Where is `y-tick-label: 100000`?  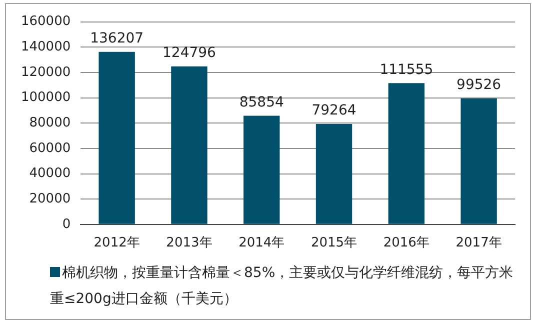
y-tick-label: 100000 is located at coordinates (45, 98).